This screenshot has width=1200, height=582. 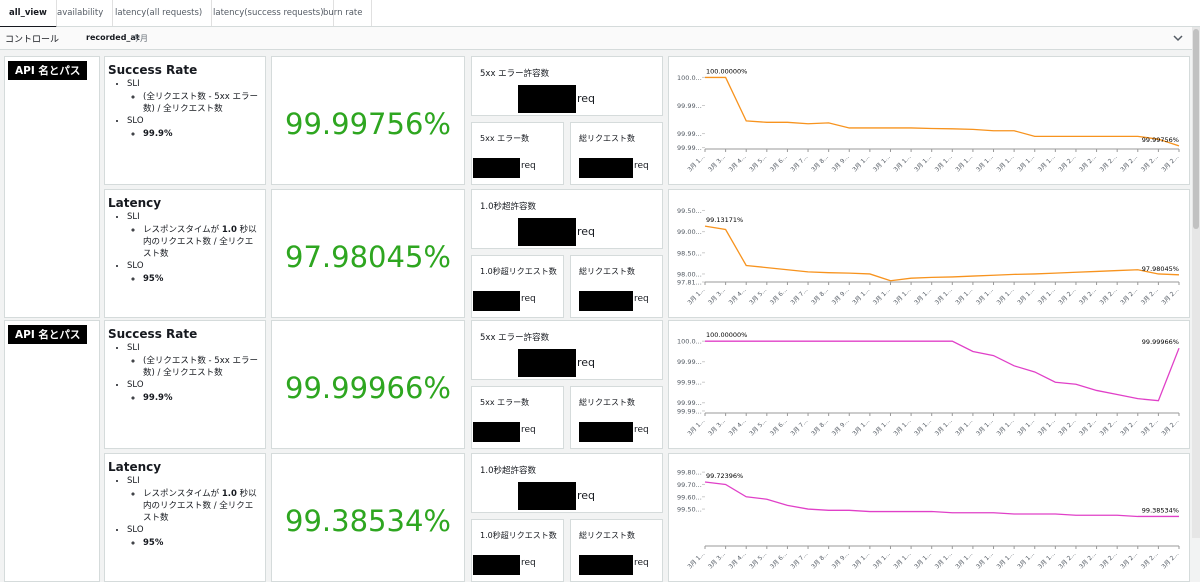 What do you see at coordinates (229, 494) in the screenshot?
I see `formula-part: 1.0` at bounding box center [229, 494].